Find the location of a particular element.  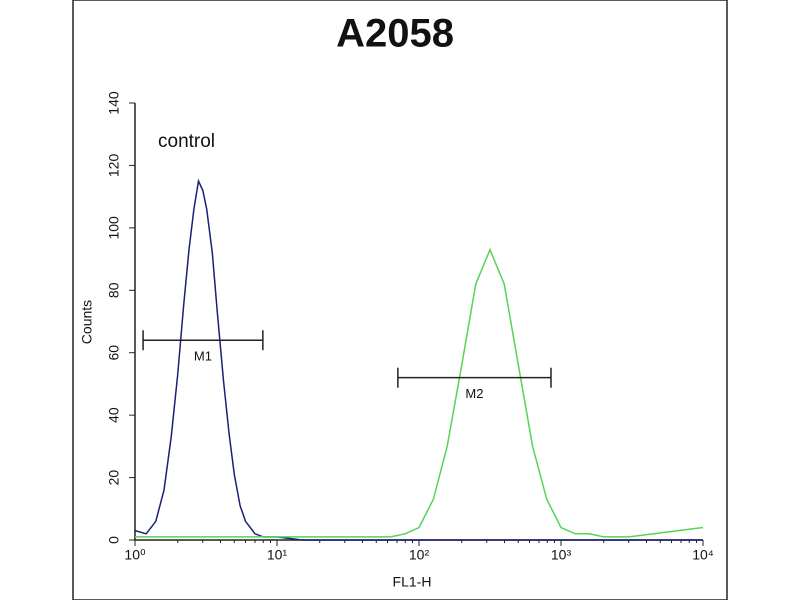

y-tick-label: 140 is located at coordinates (114, 103).